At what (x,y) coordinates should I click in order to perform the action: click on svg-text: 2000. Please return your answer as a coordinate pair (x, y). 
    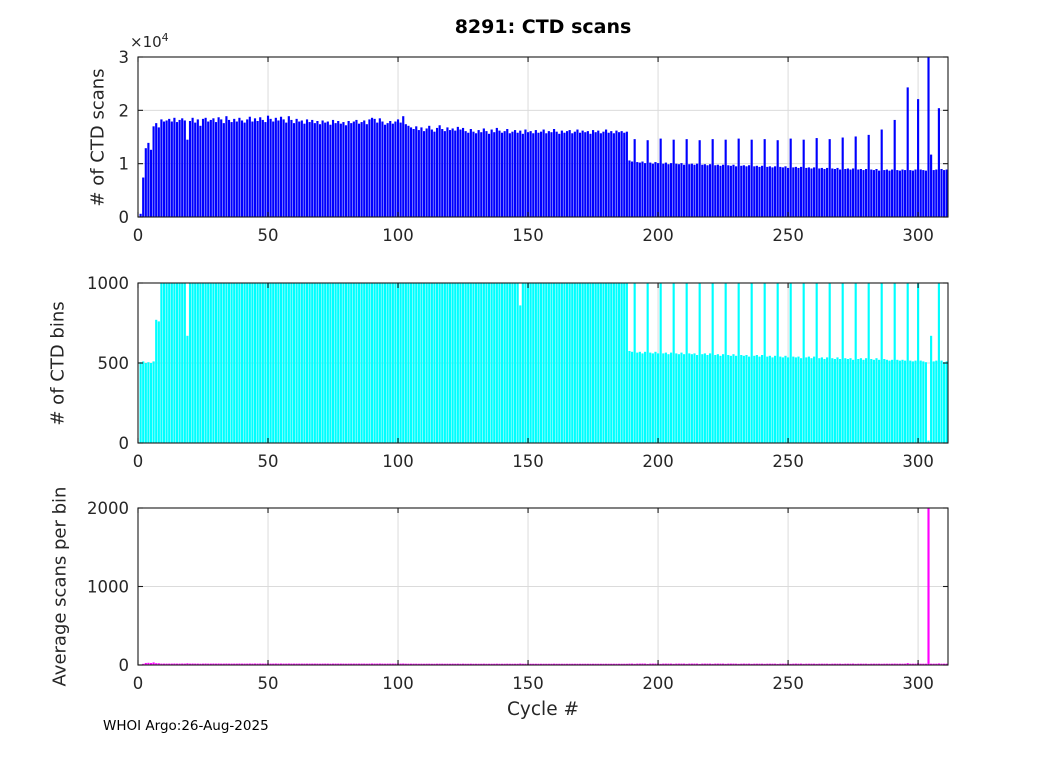
    Looking at the image, I should click on (108, 508).